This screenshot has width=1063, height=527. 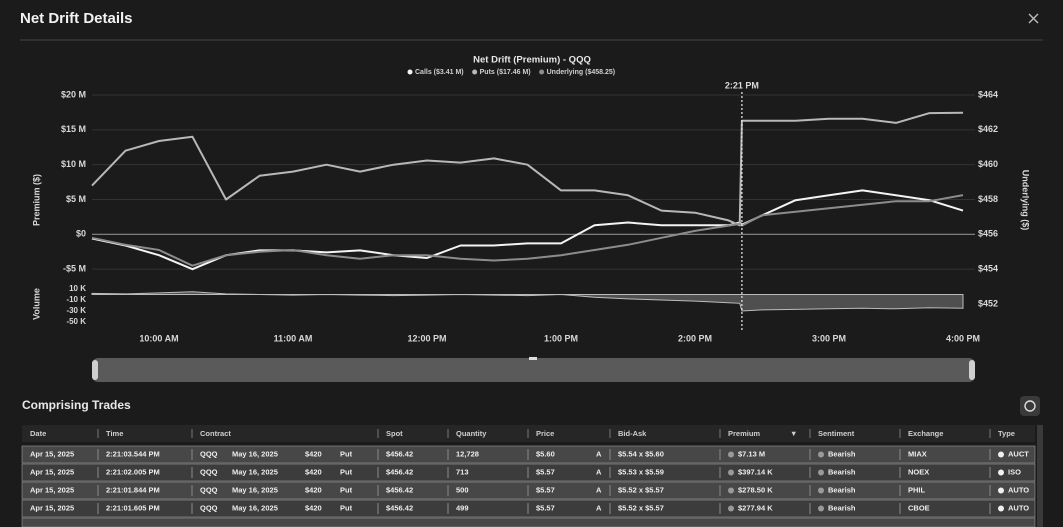 What do you see at coordinates (545, 453) in the screenshot?
I see `table-cell: $5.60` at bounding box center [545, 453].